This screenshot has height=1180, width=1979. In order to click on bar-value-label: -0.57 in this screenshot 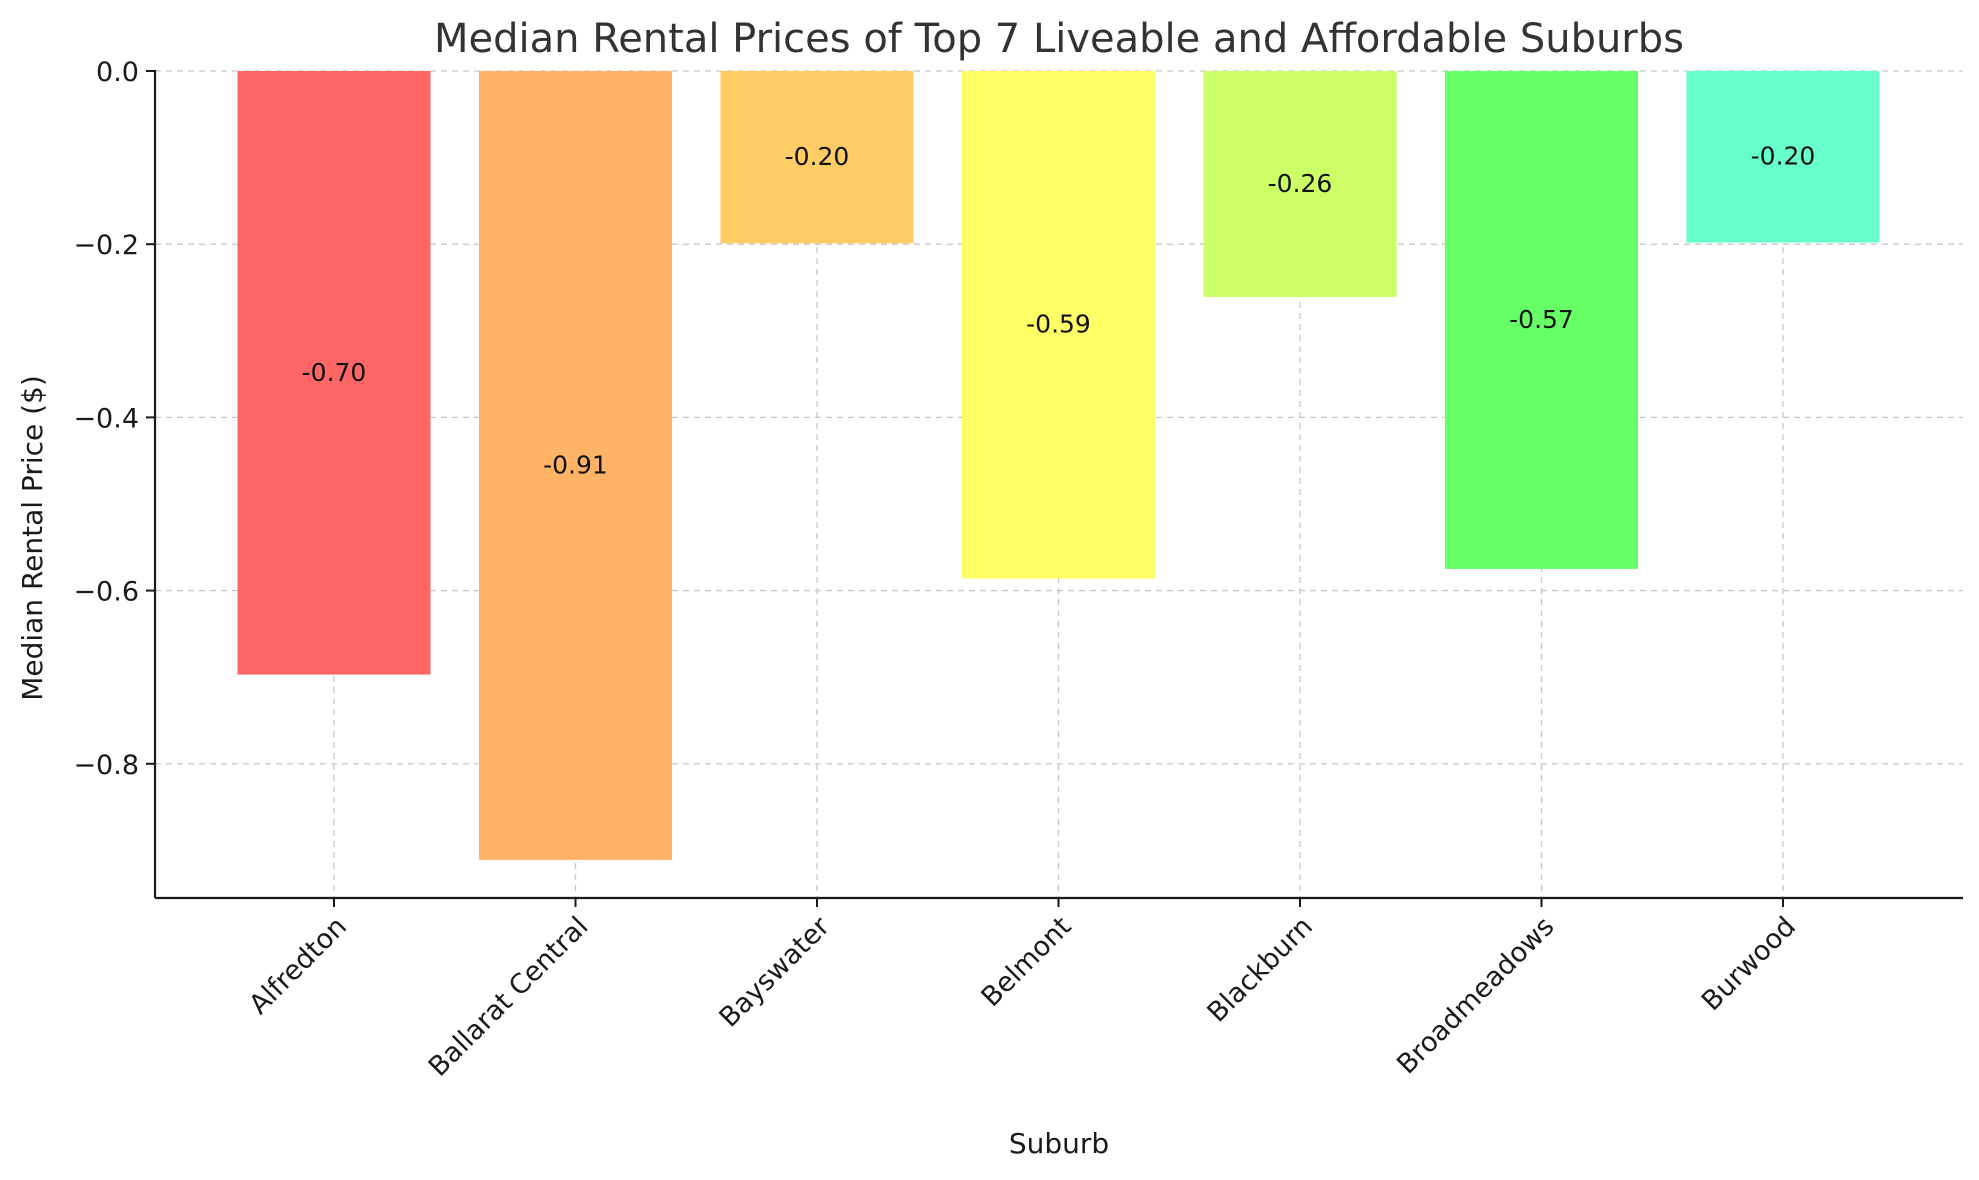, I will do `click(1541, 319)`.